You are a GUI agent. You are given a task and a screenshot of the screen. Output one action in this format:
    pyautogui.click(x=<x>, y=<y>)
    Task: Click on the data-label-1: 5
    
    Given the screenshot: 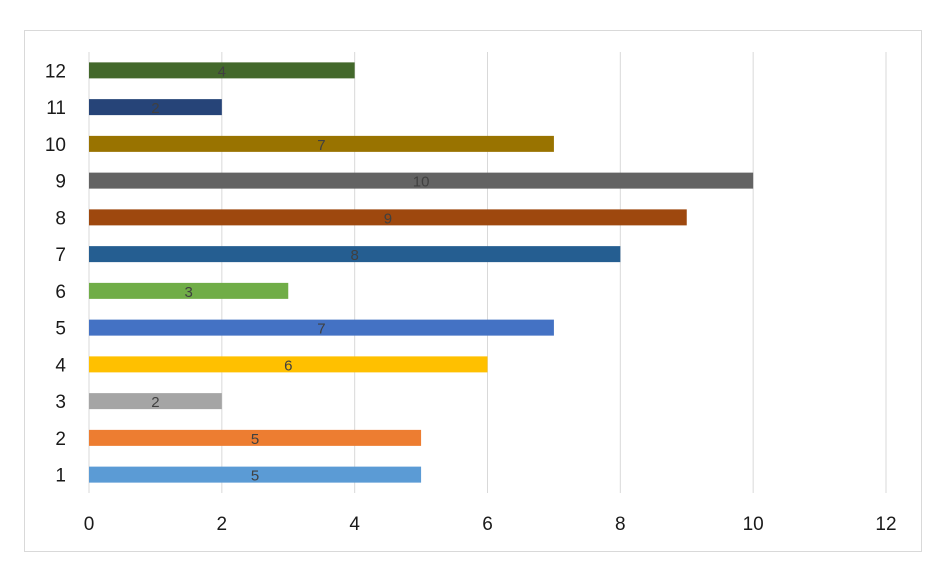 What is the action you would take?
    pyautogui.click(x=255, y=476)
    